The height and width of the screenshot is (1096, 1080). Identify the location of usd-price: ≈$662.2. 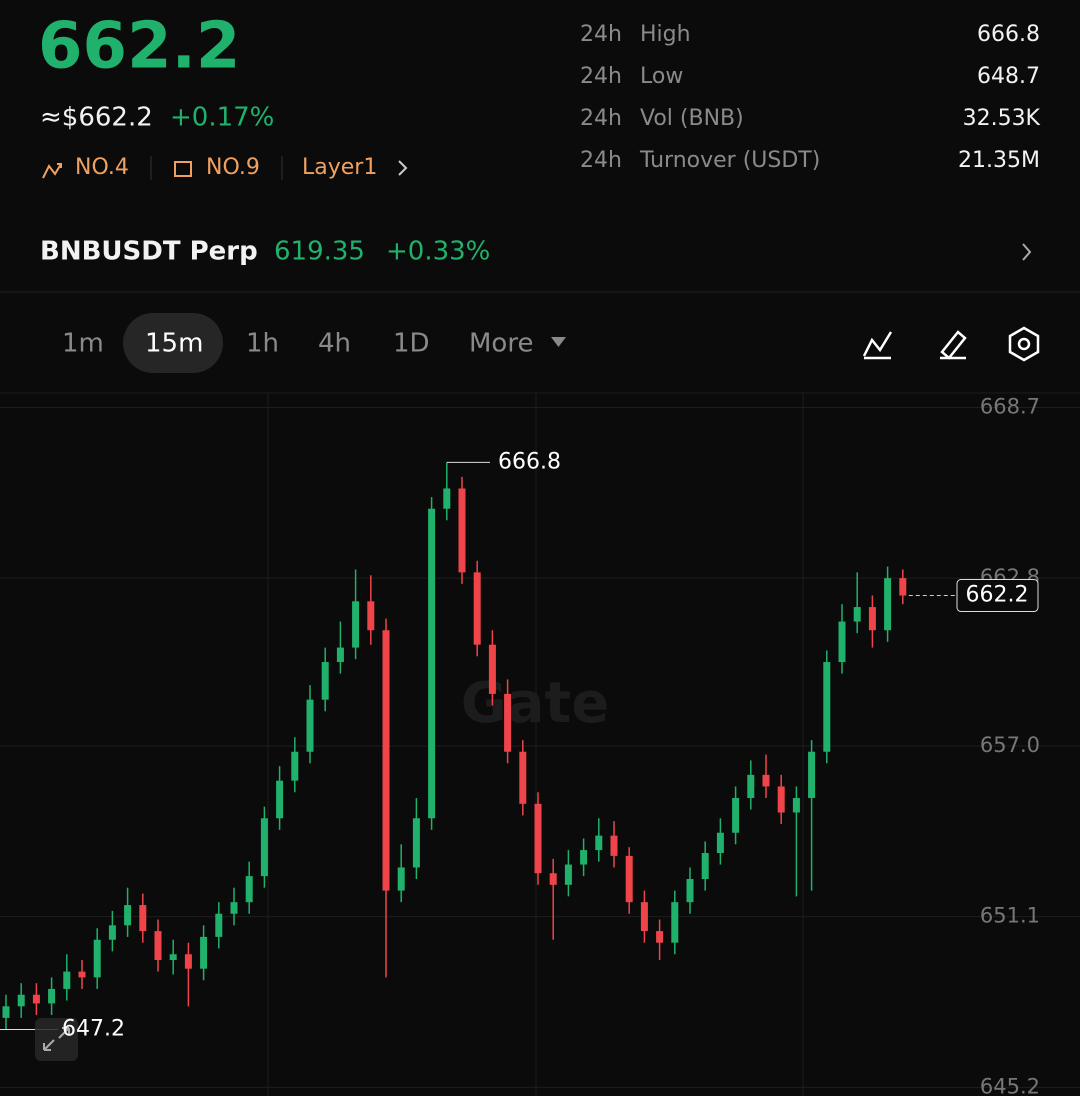
(96, 118).